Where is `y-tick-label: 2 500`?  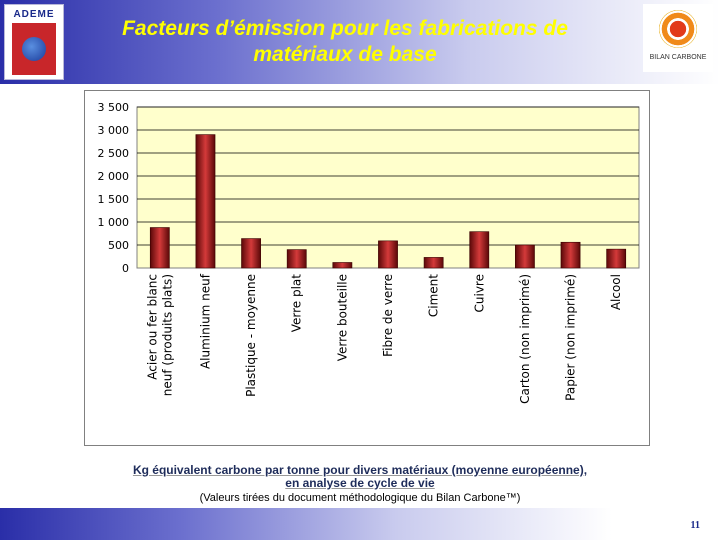 y-tick-label: 2 500 is located at coordinates (114, 153).